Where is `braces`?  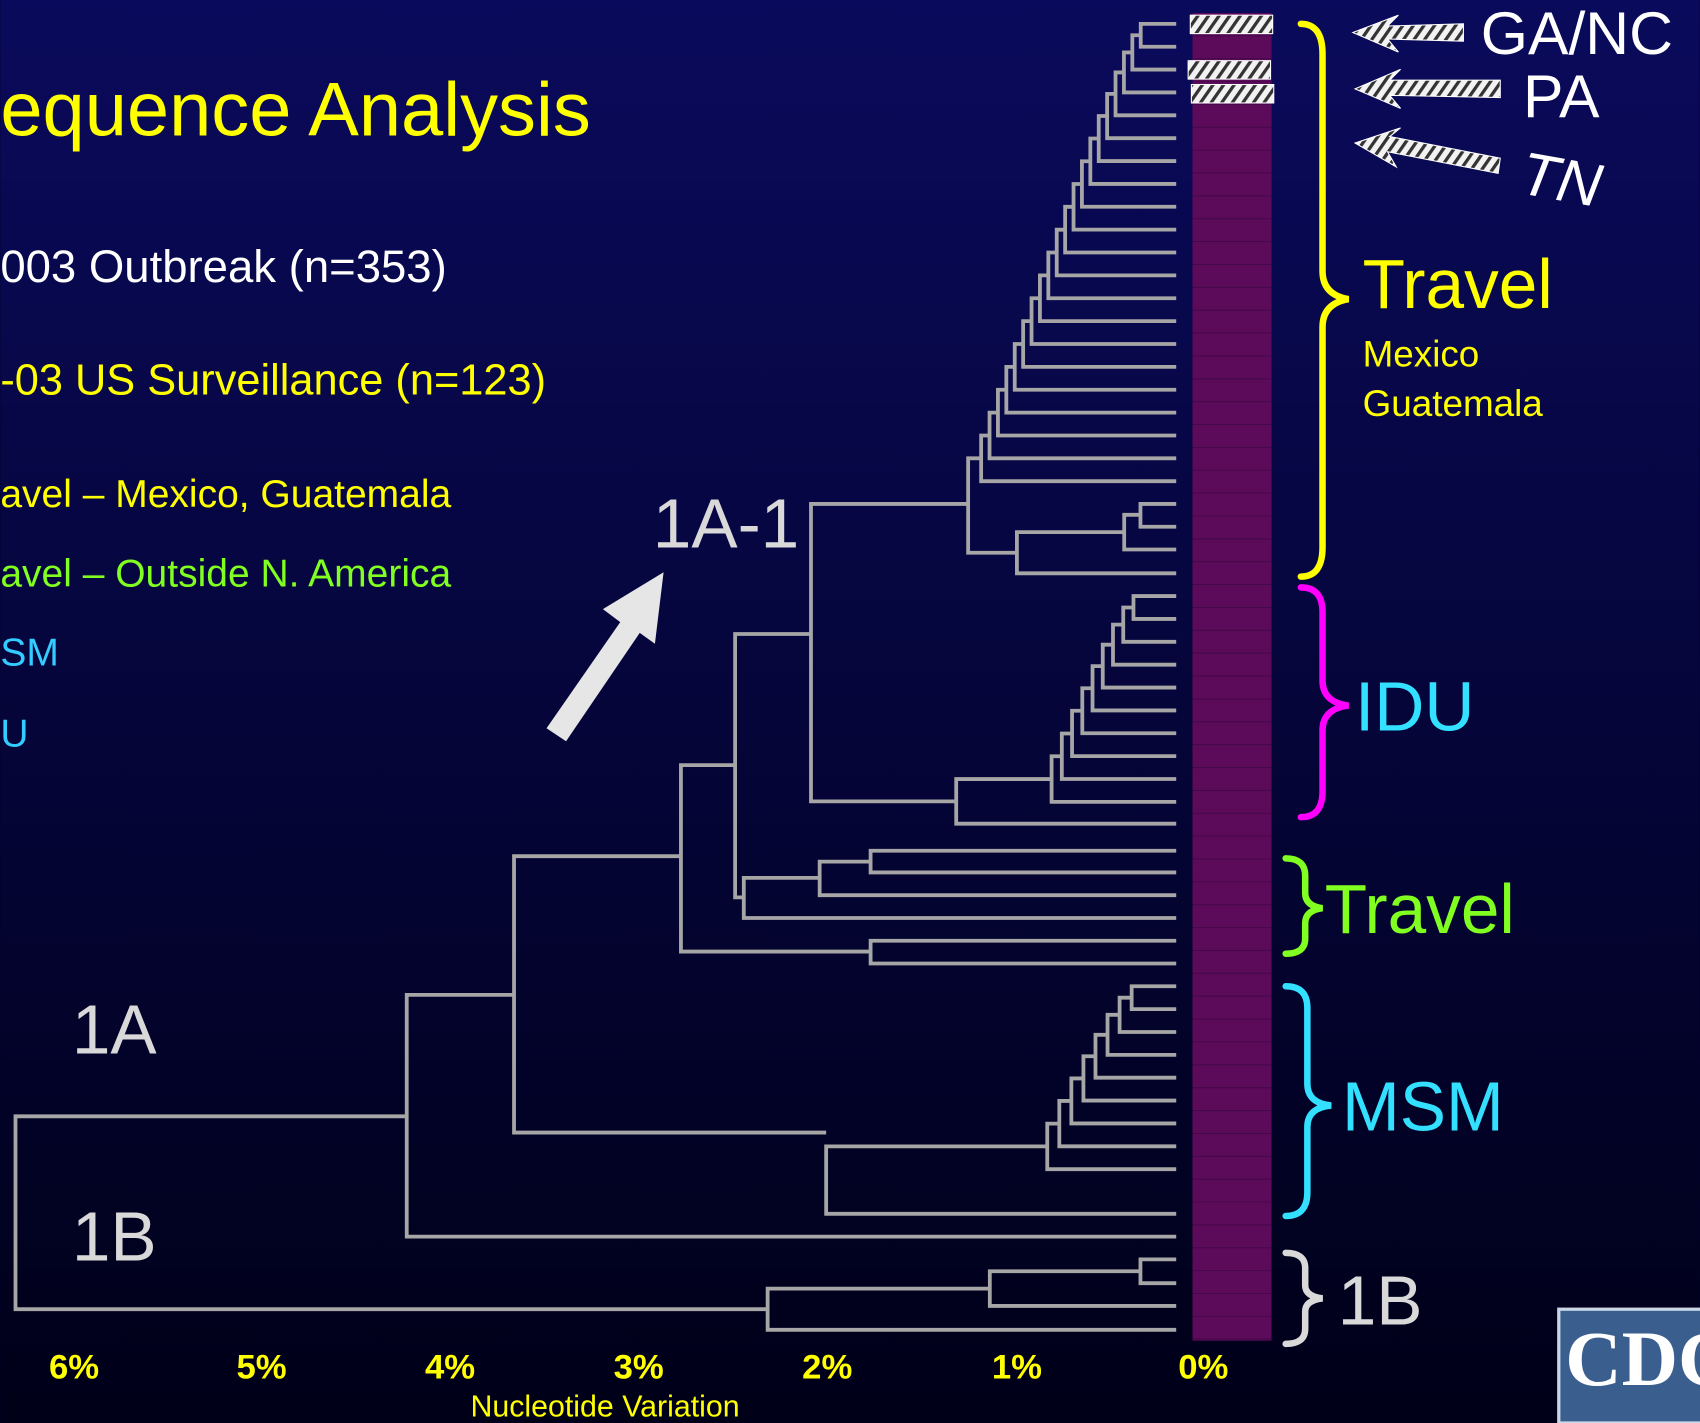 braces is located at coordinates (1316, 684).